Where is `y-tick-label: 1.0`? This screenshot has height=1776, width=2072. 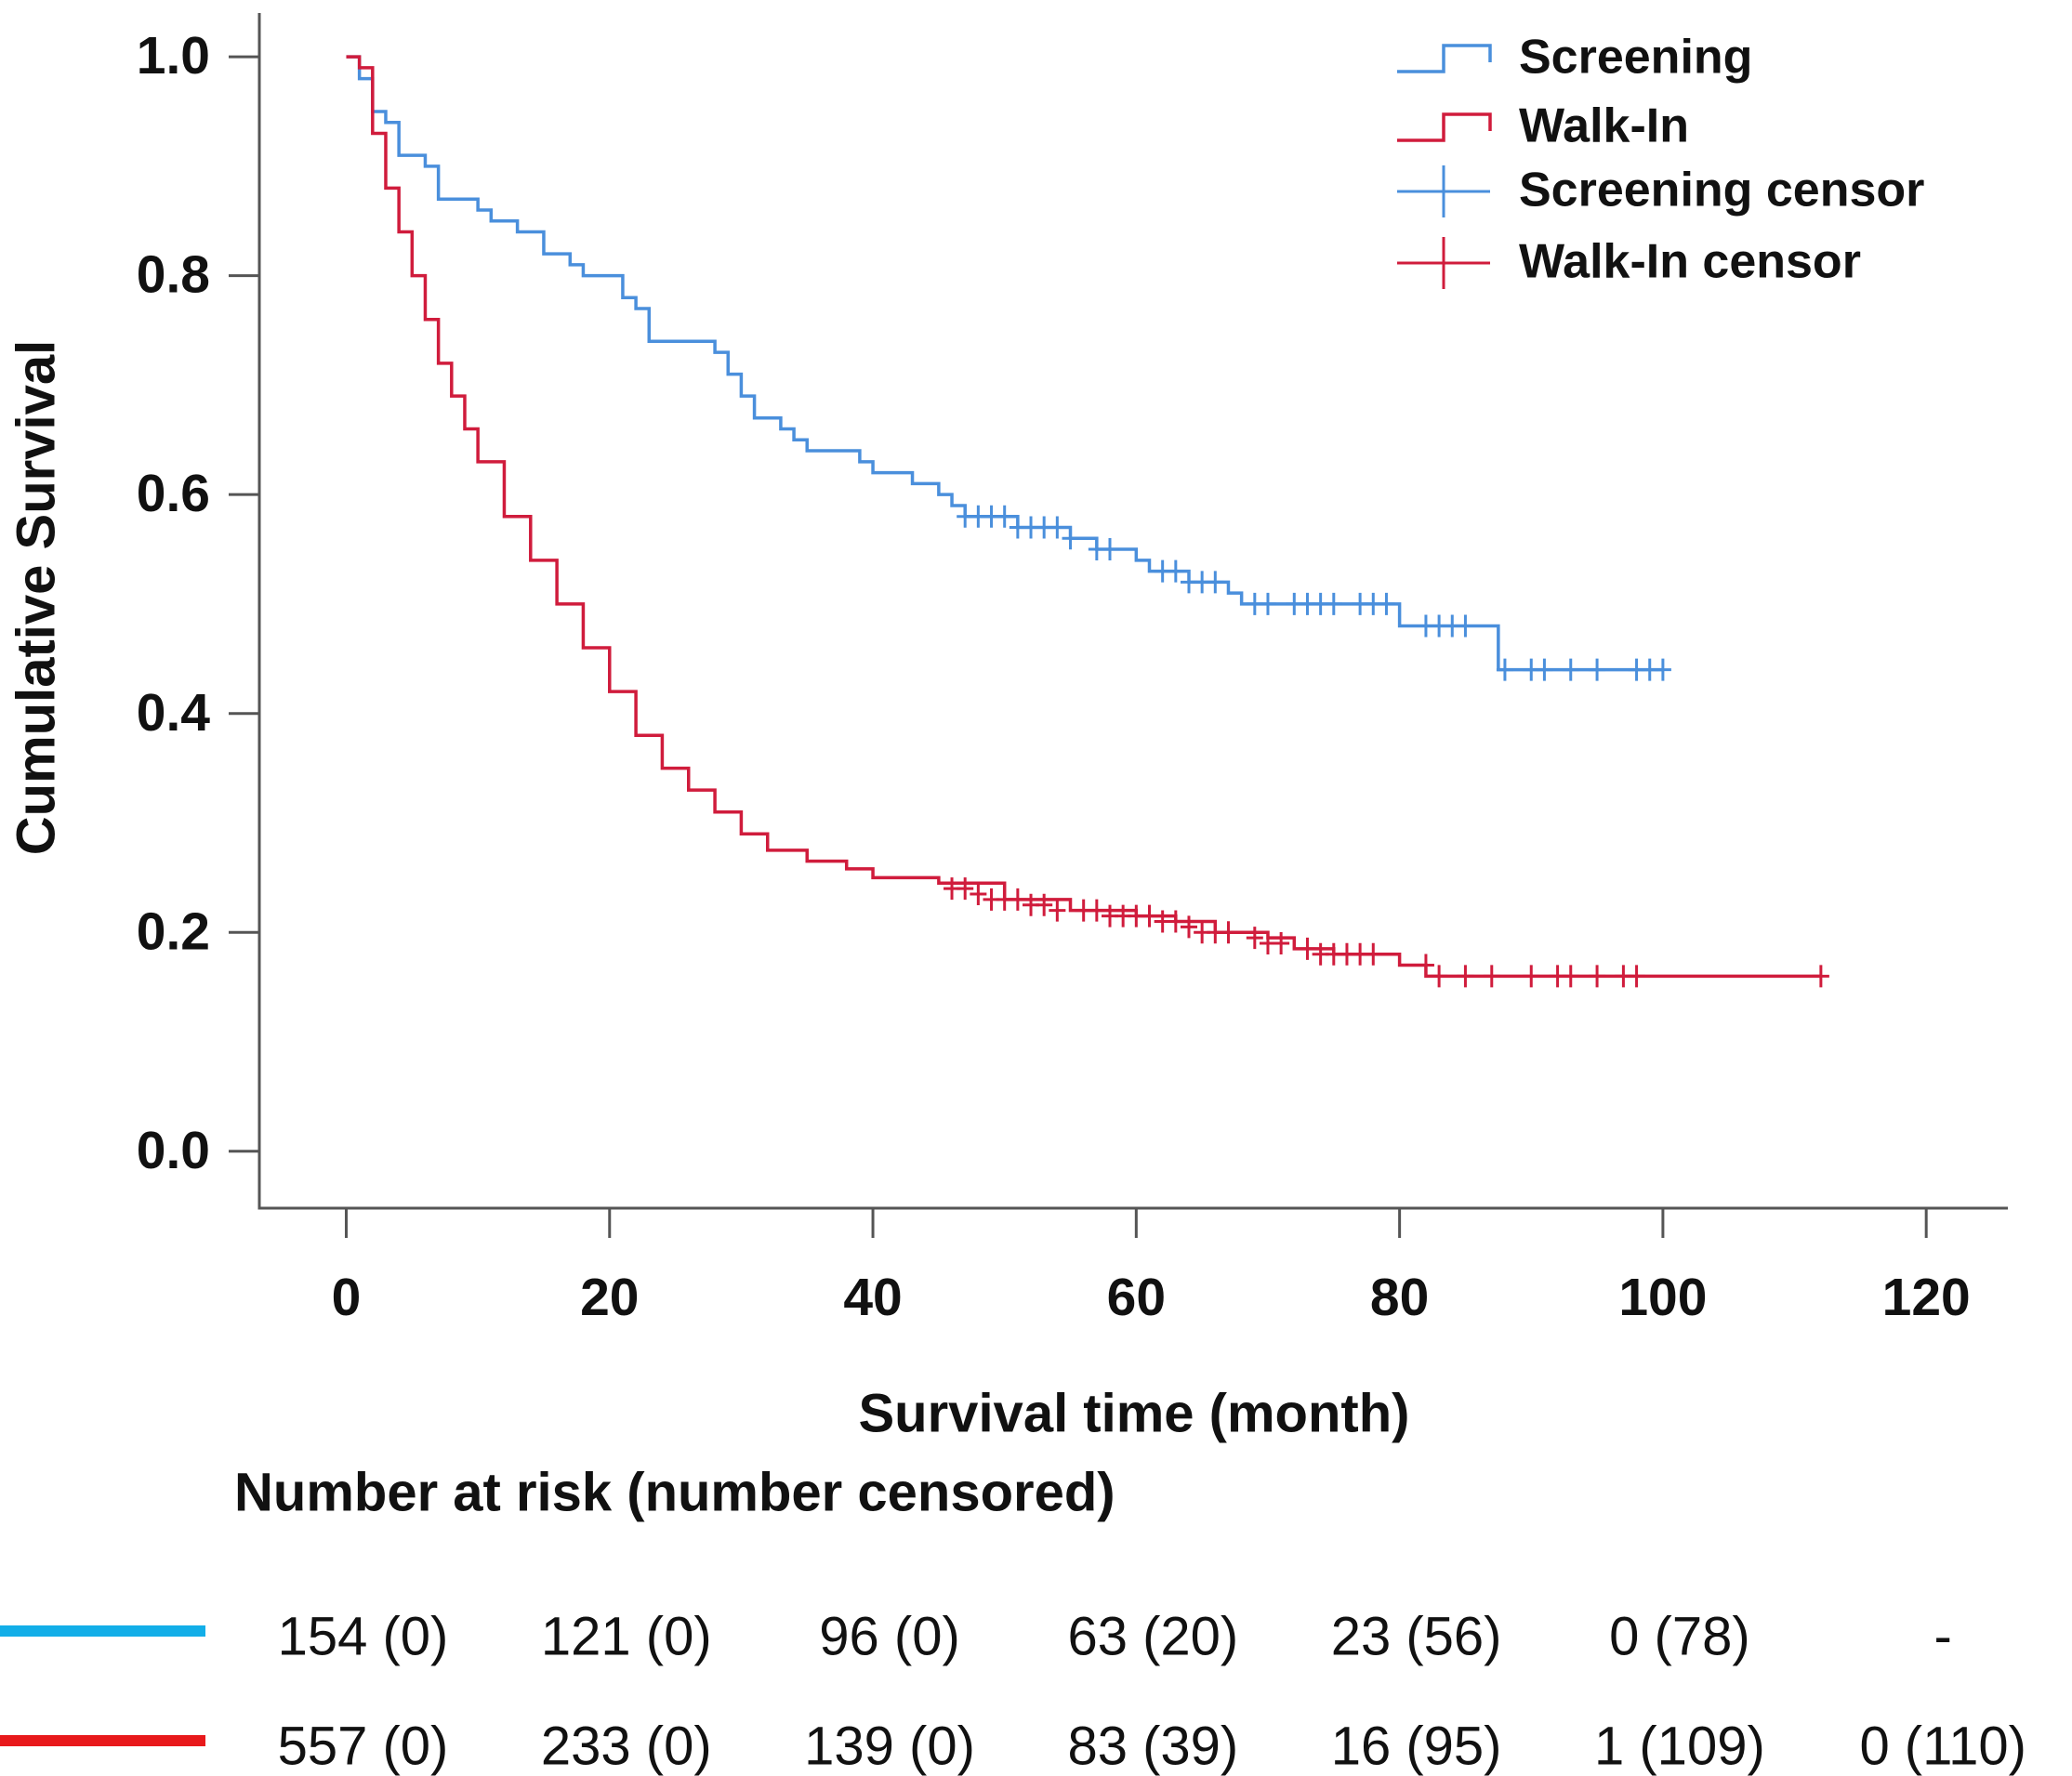
y-tick-label: 1.0 is located at coordinates (173, 56).